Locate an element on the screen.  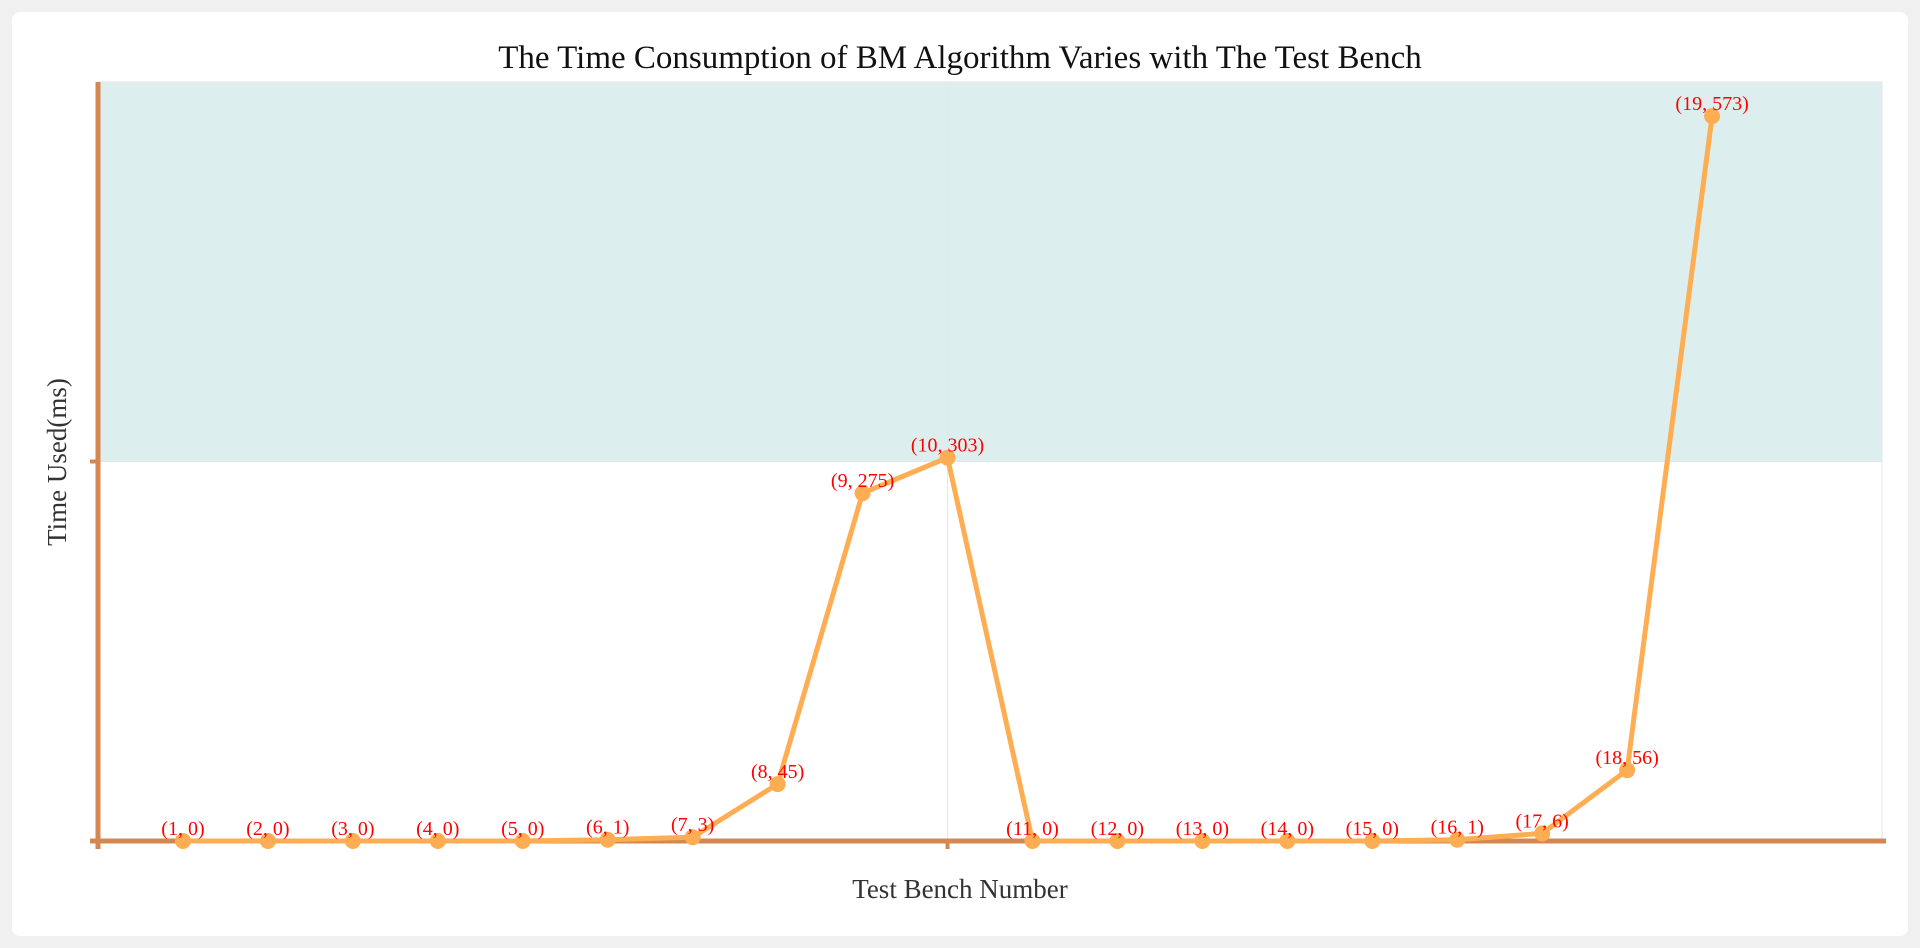
y-axis-label: Time Used(ms) is located at coordinates (57, 462).